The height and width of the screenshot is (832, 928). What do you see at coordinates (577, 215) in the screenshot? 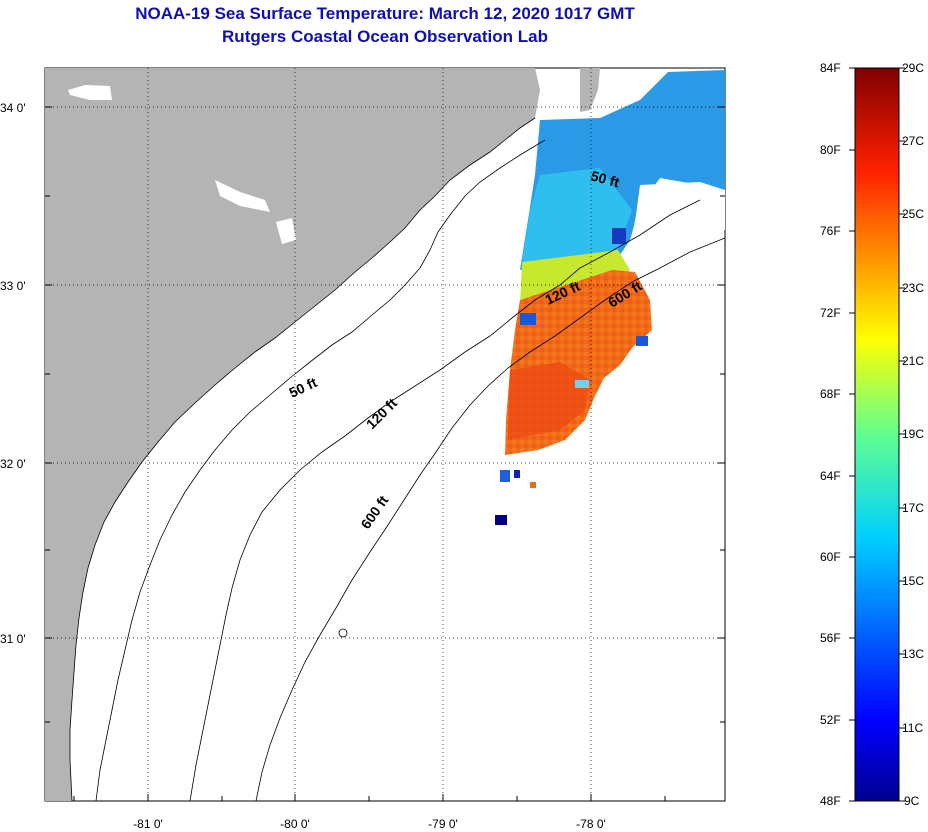
I see `sst-swath-cool-band` at bounding box center [577, 215].